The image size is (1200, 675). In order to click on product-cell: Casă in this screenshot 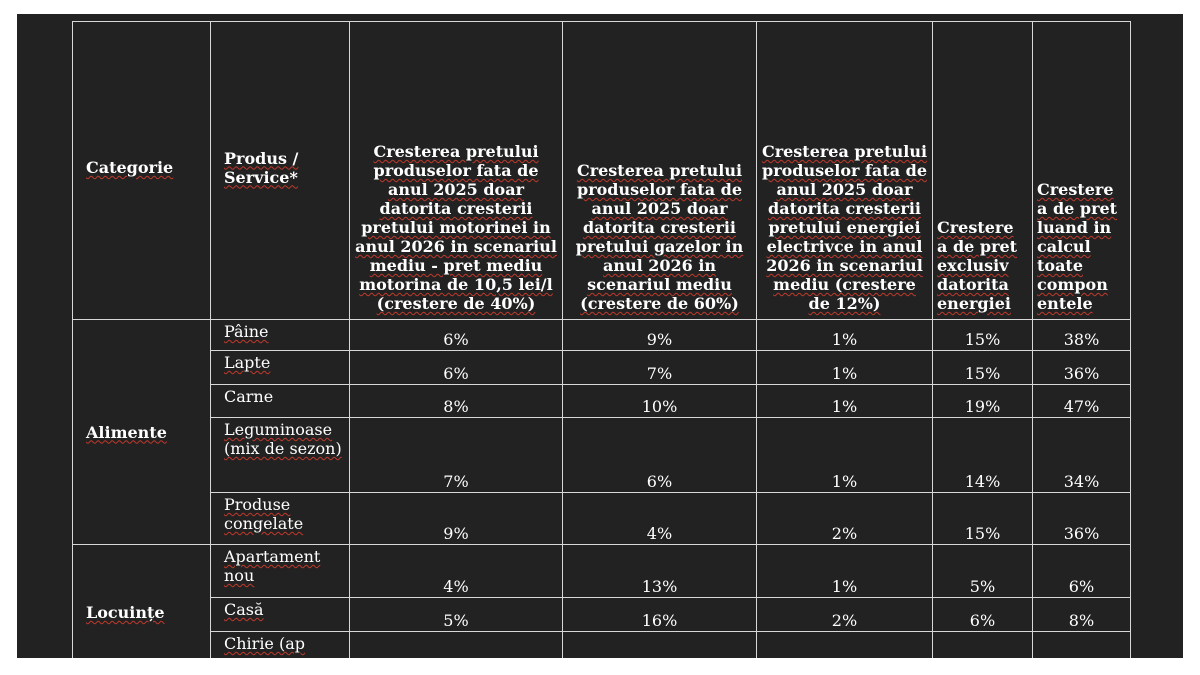, I will do `click(280, 614)`.